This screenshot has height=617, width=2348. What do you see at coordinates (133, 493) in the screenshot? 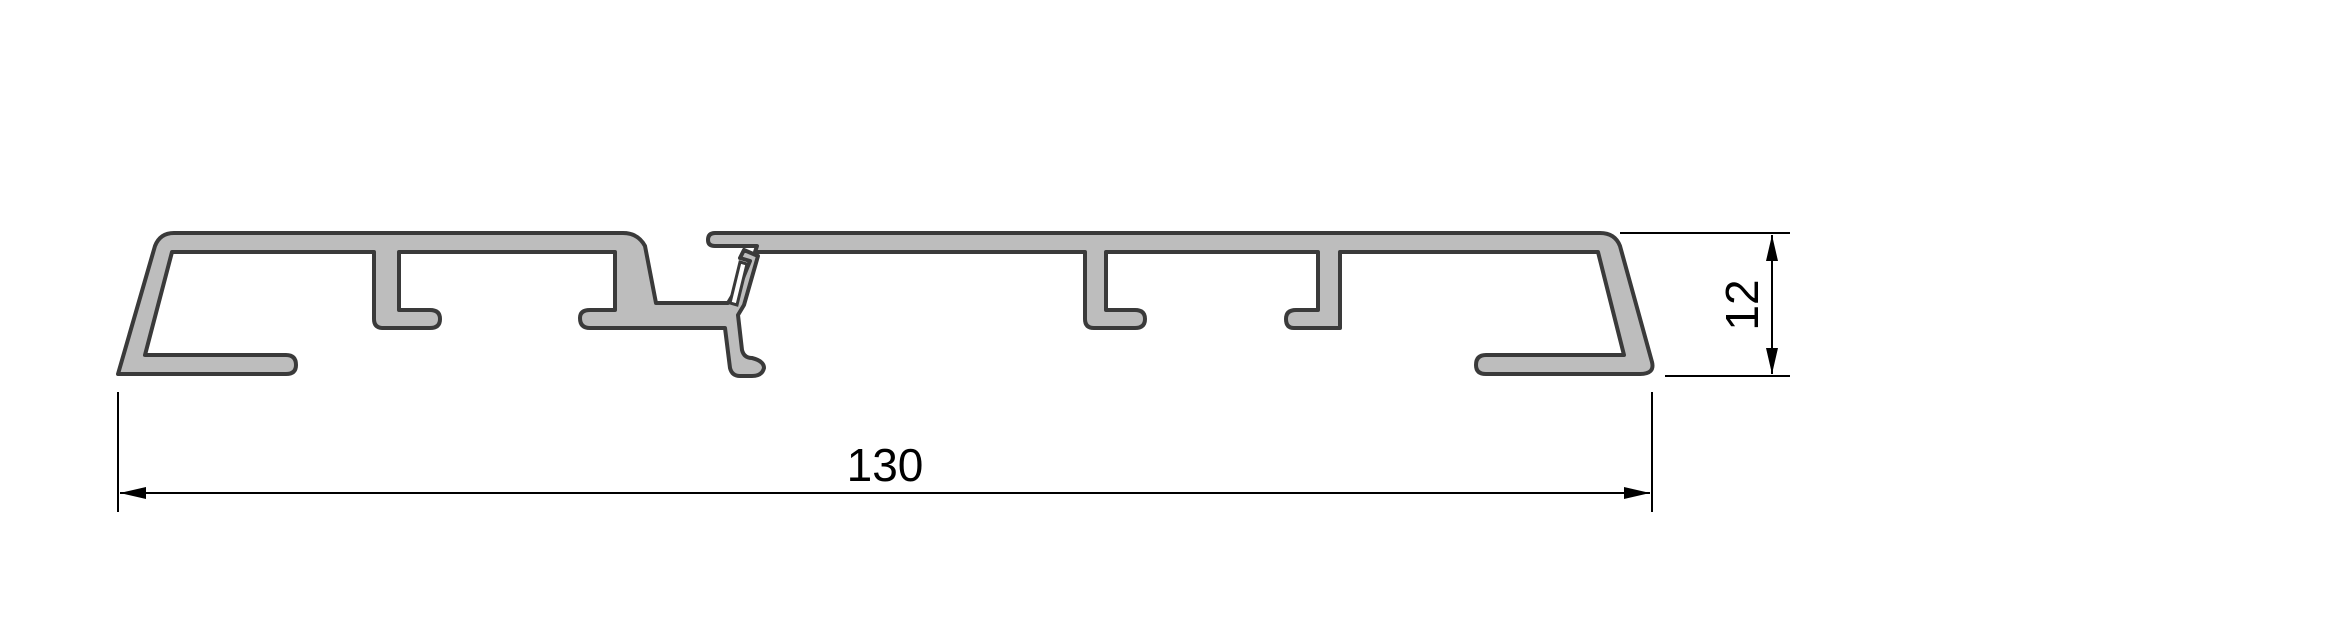
I see `width-arrow-left` at bounding box center [133, 493].